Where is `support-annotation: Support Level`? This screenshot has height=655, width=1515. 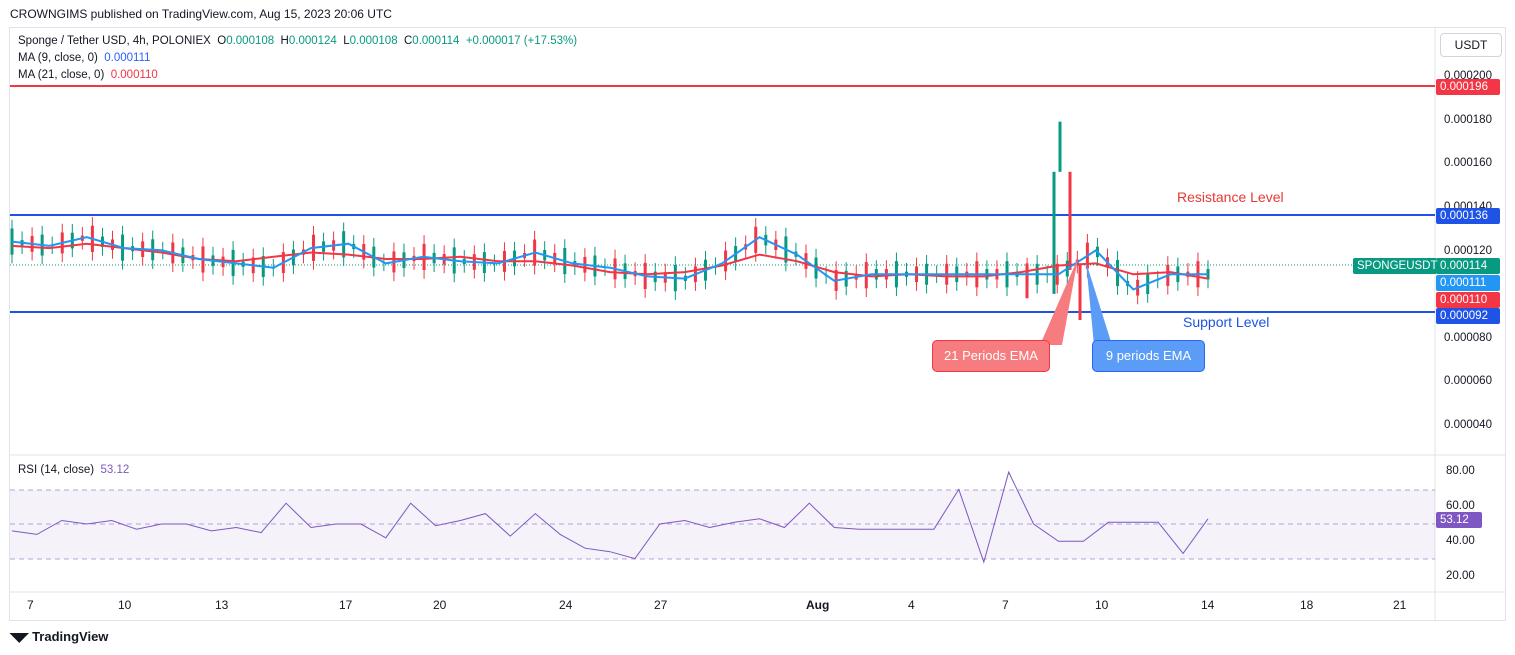
support-annotation: Support Level is located at coordinates (1226, 322).